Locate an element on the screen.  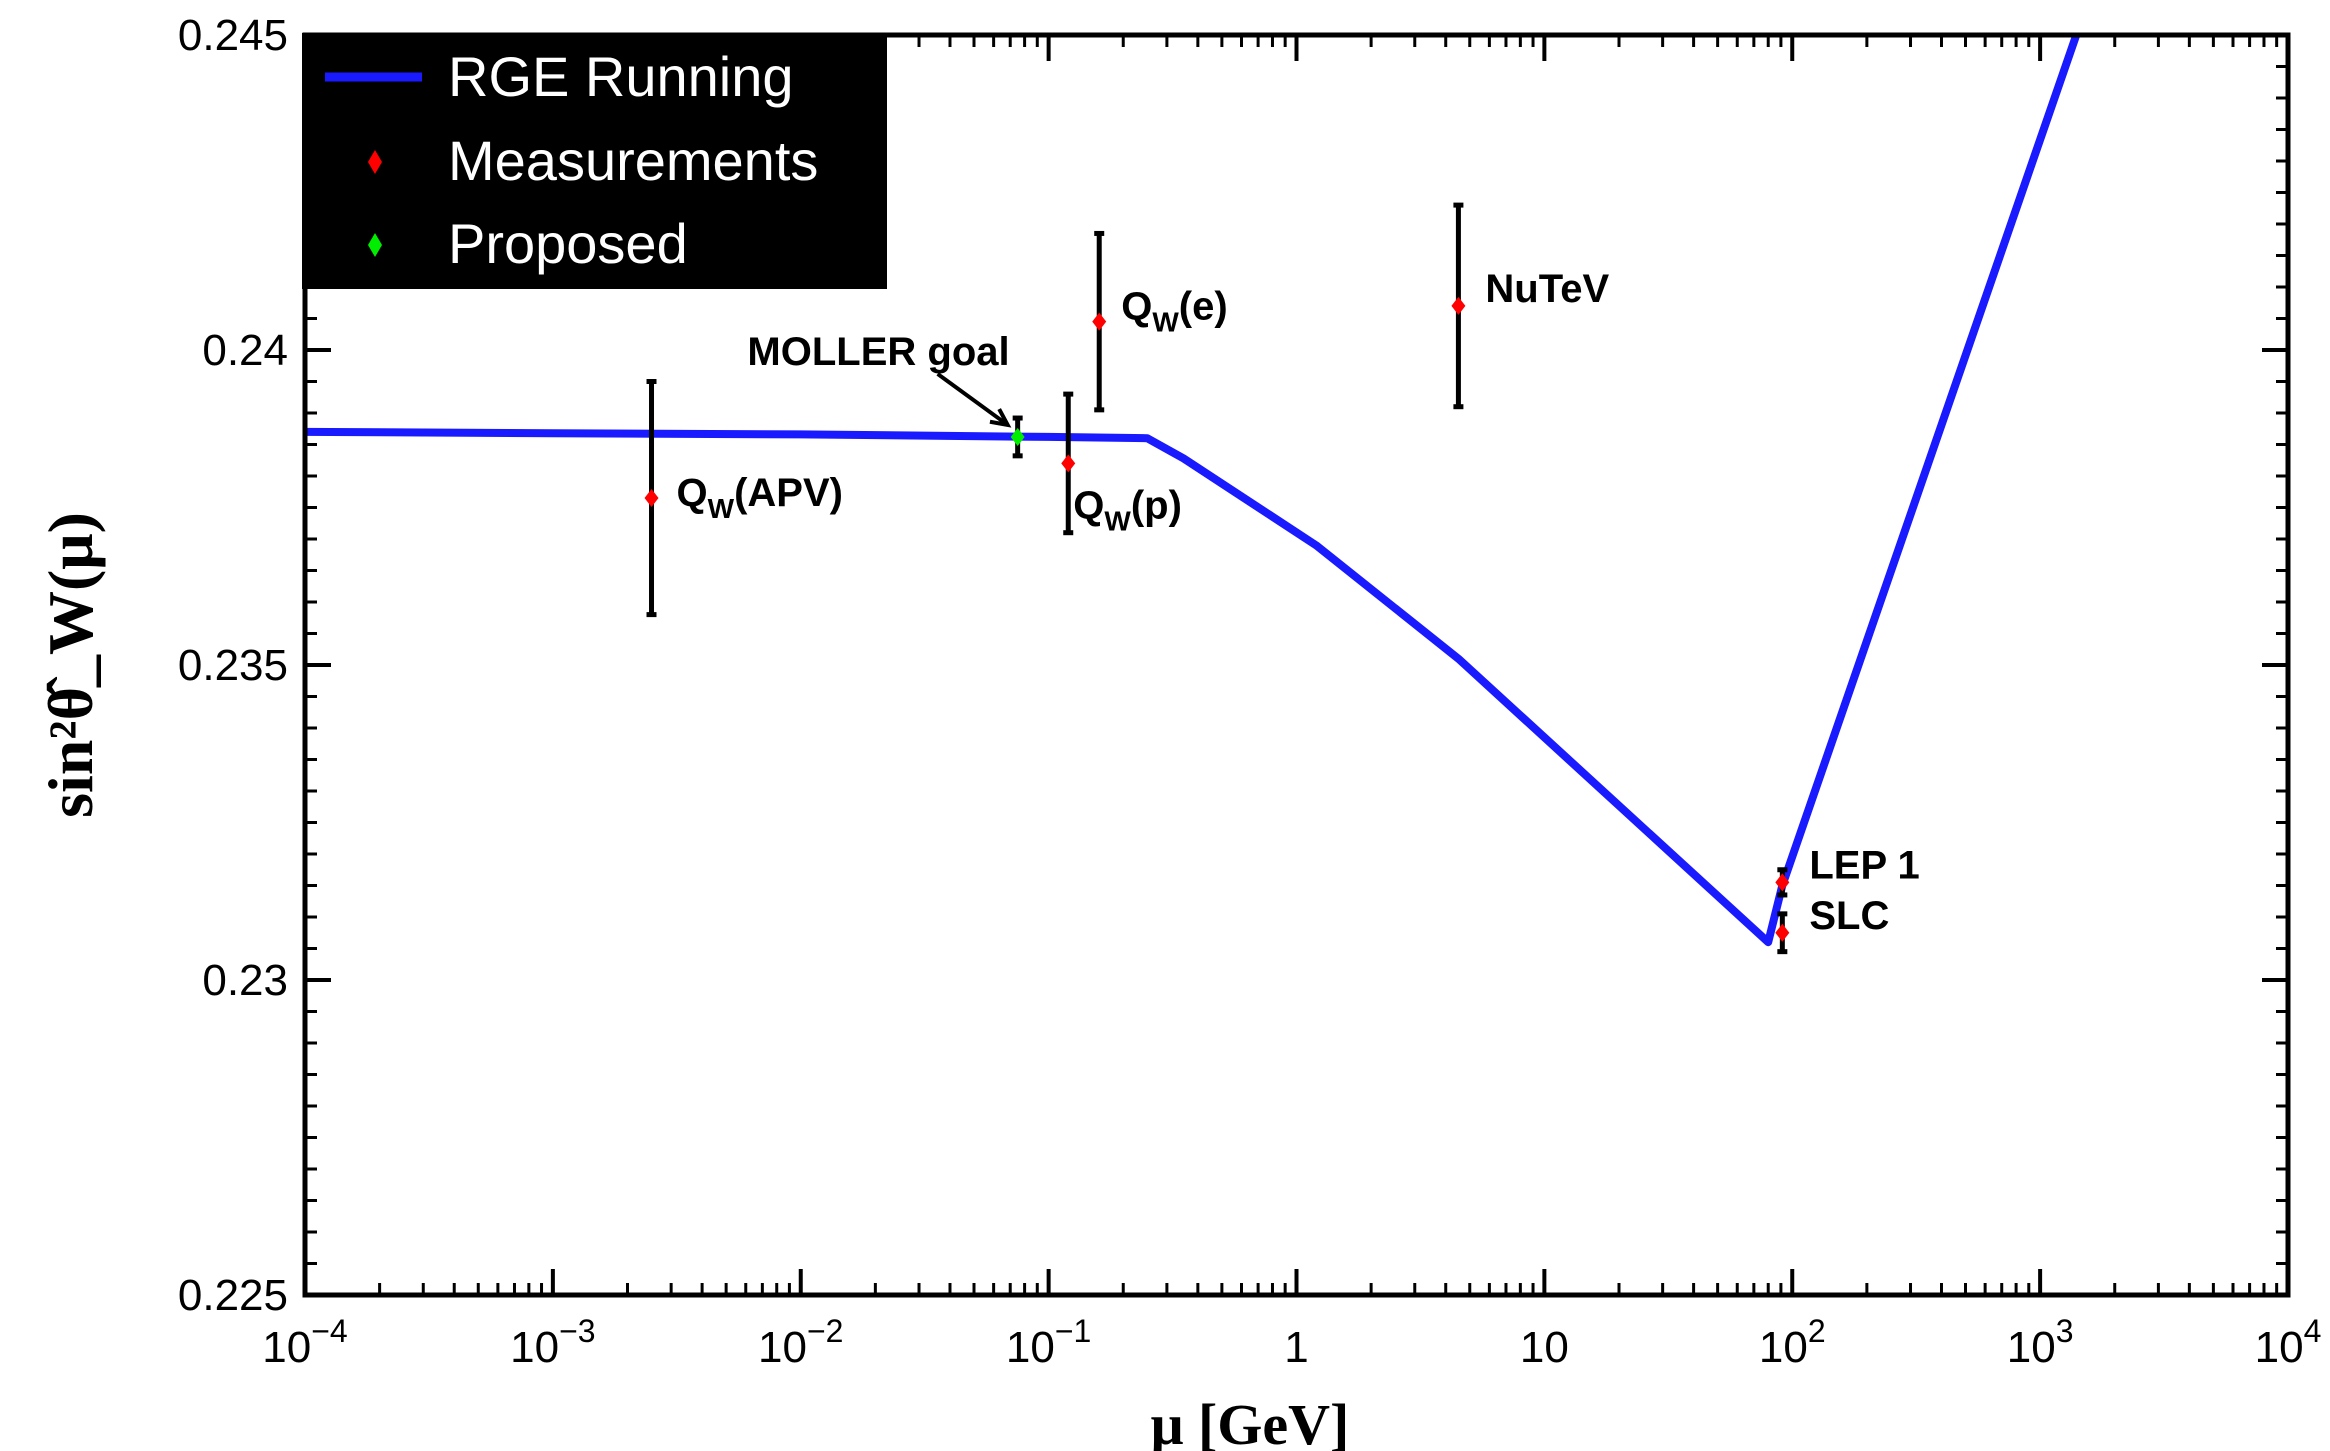
y-tick-label: 0.24 is located at coordinates (245, 350).